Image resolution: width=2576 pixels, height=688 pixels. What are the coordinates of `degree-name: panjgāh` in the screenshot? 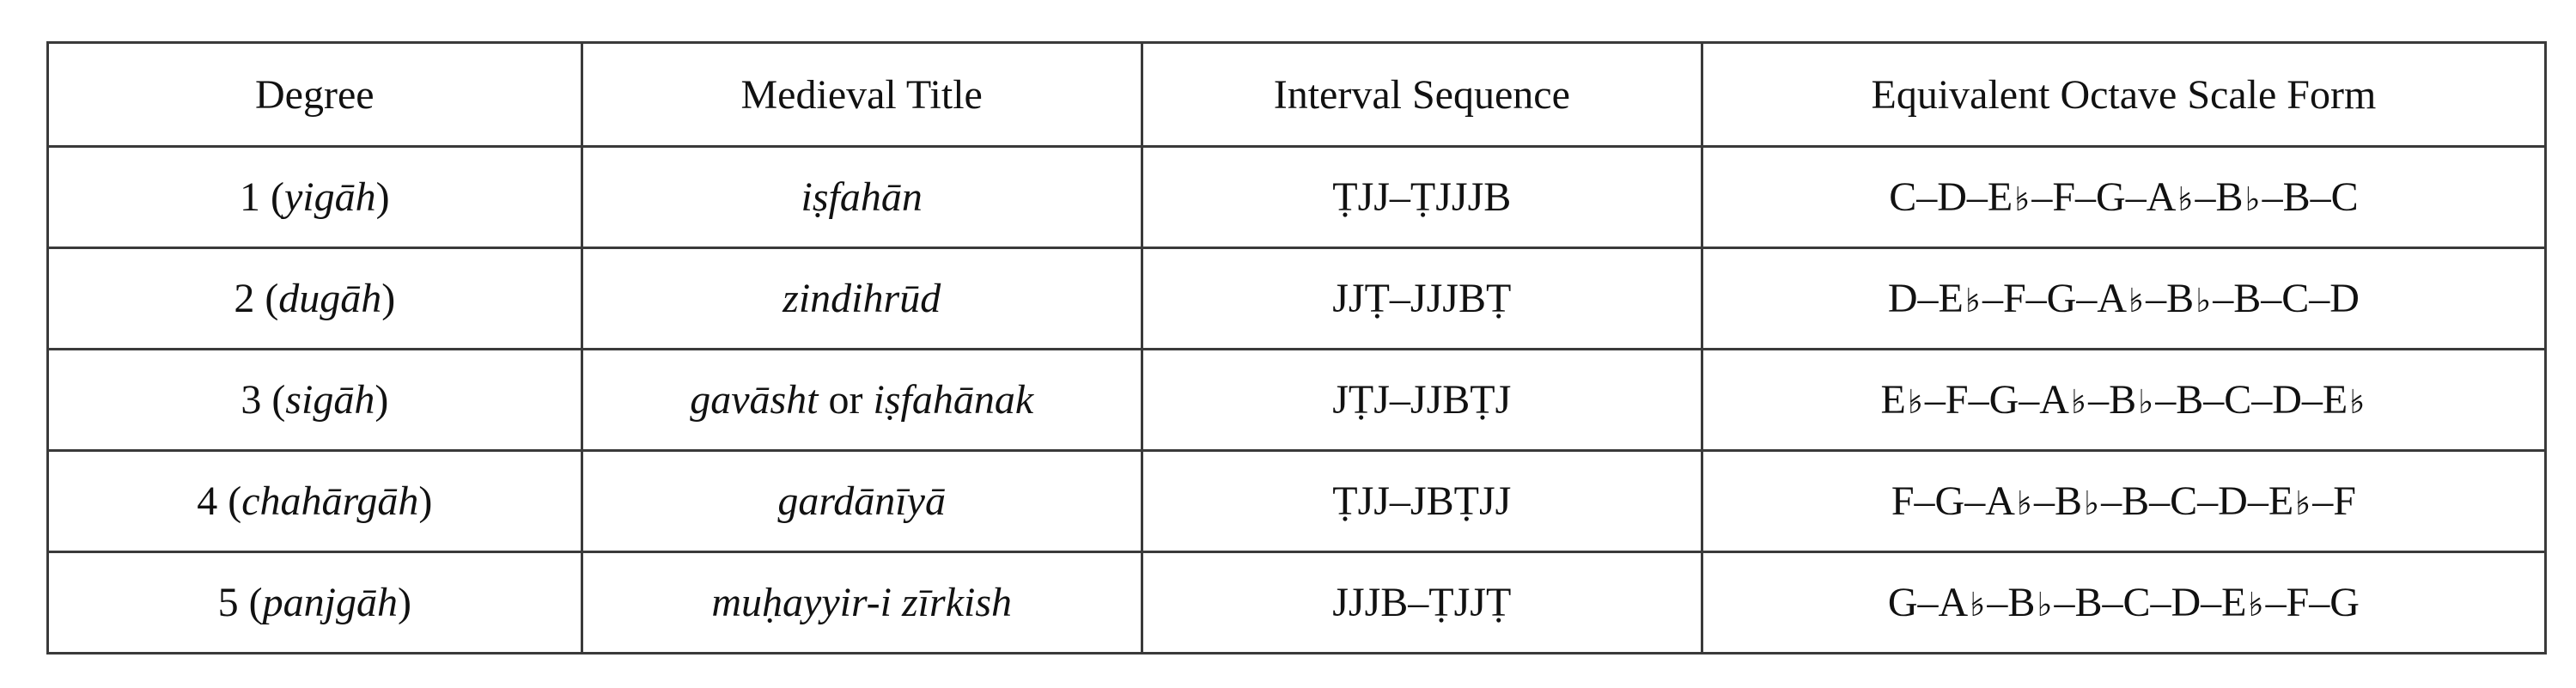 It's located at (330, 602).